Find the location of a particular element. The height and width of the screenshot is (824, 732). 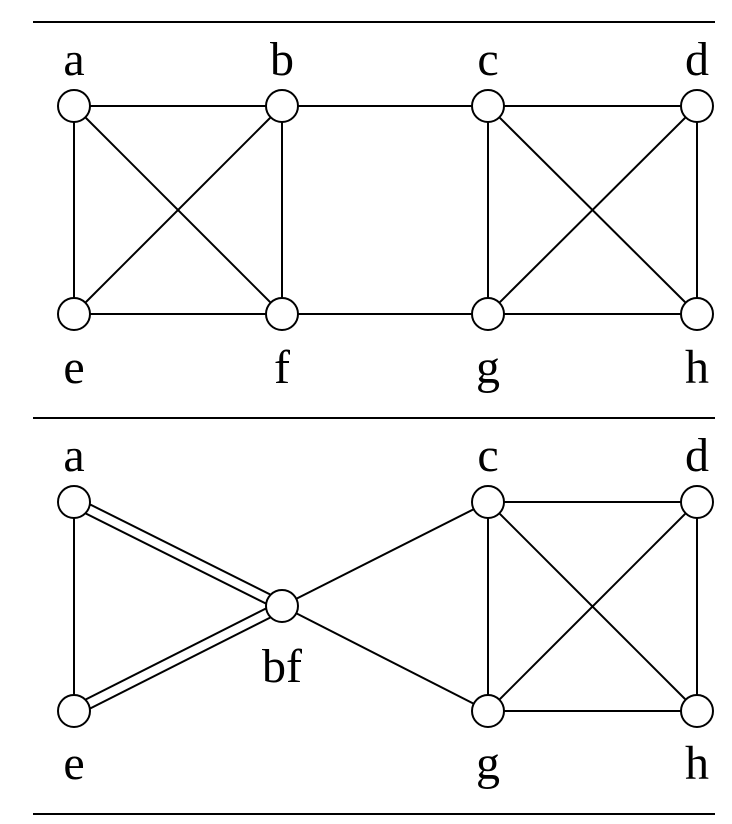

node-label-b: b is located at coordinates (282, 59).